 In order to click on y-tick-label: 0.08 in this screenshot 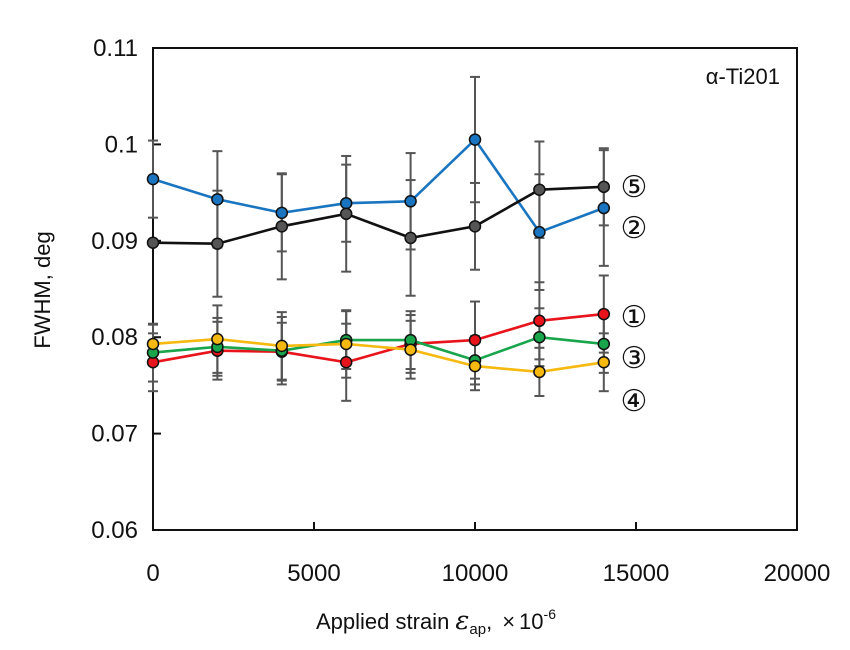, I will do `click(114, 337)`.